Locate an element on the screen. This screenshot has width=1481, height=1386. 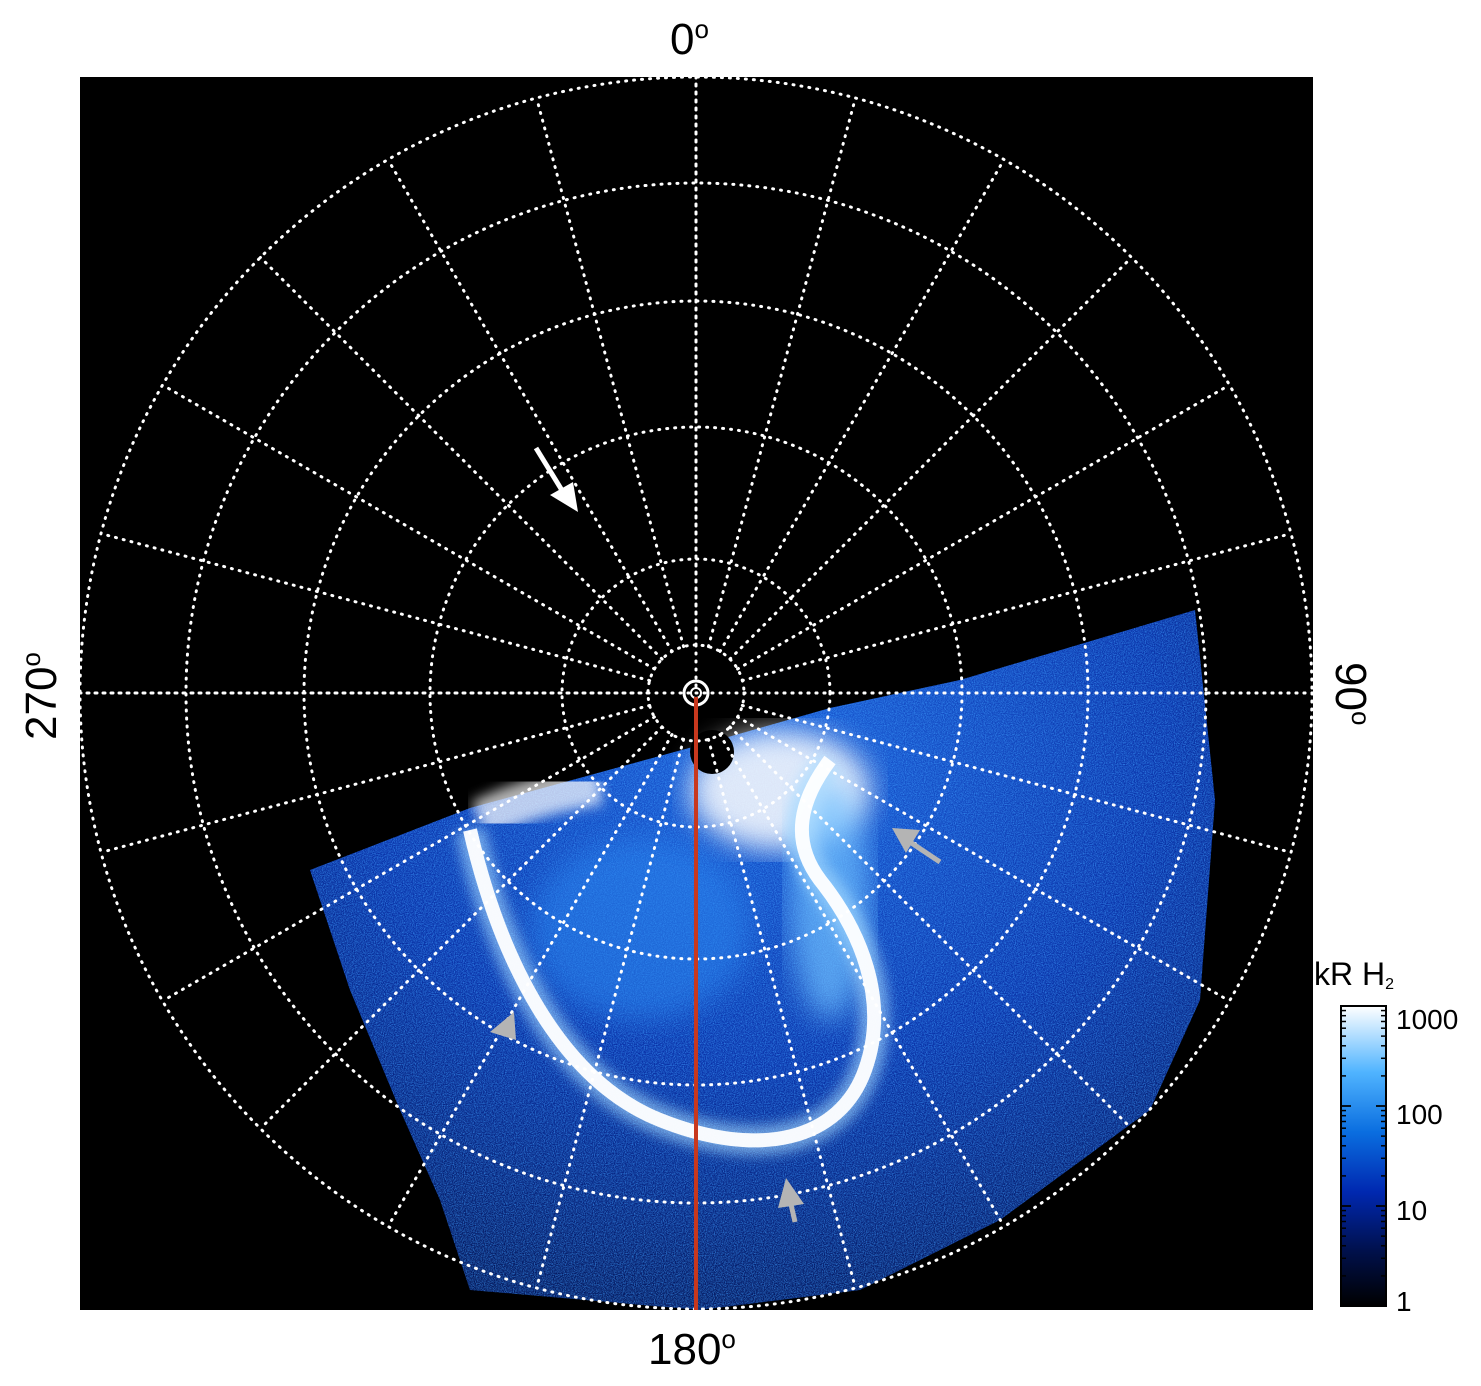
colorbar-title: kR H2 is located at coordinates (1354, 974).